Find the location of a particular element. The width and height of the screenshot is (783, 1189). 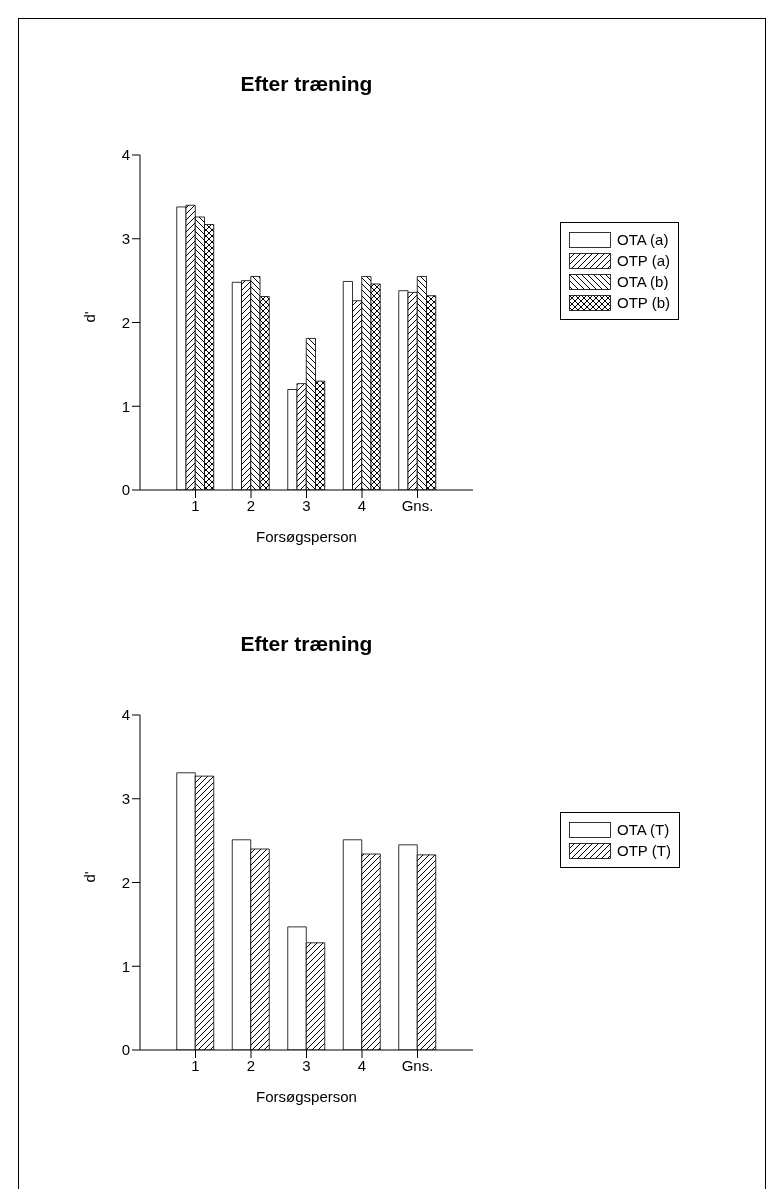

legend-label: OTP (a) is located at coordinates (644, 260).